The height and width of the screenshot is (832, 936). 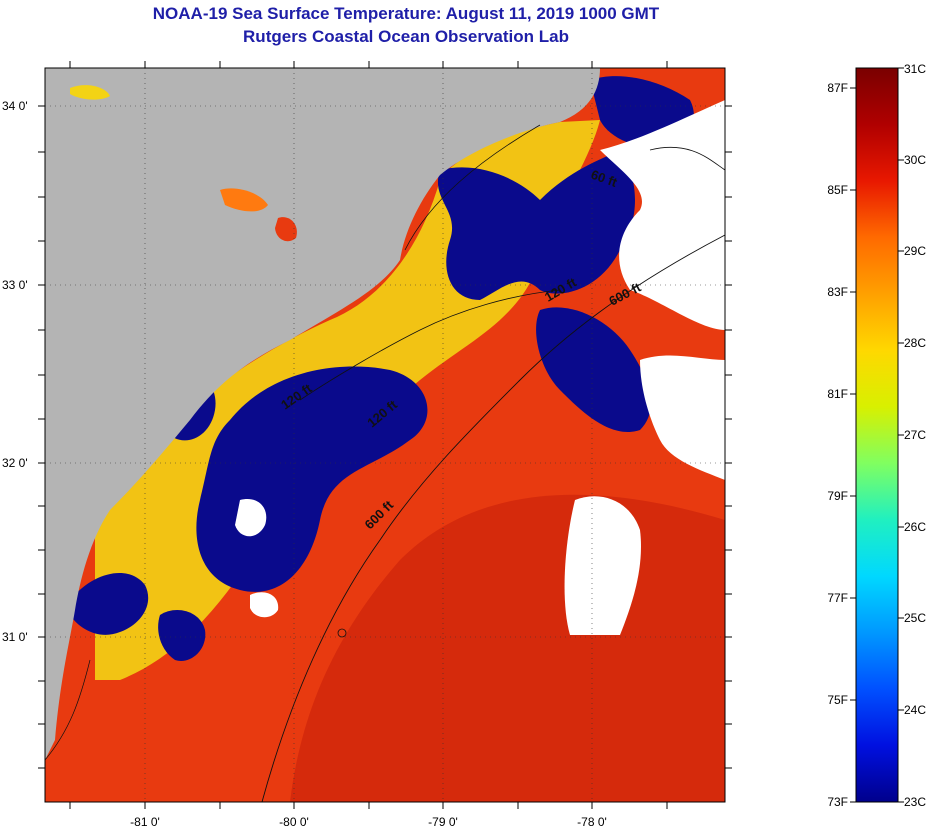 What do you see at coordinates (662, 215) in the screenshot?
I see `cloud-northeast` at bounding box center [662, 215].